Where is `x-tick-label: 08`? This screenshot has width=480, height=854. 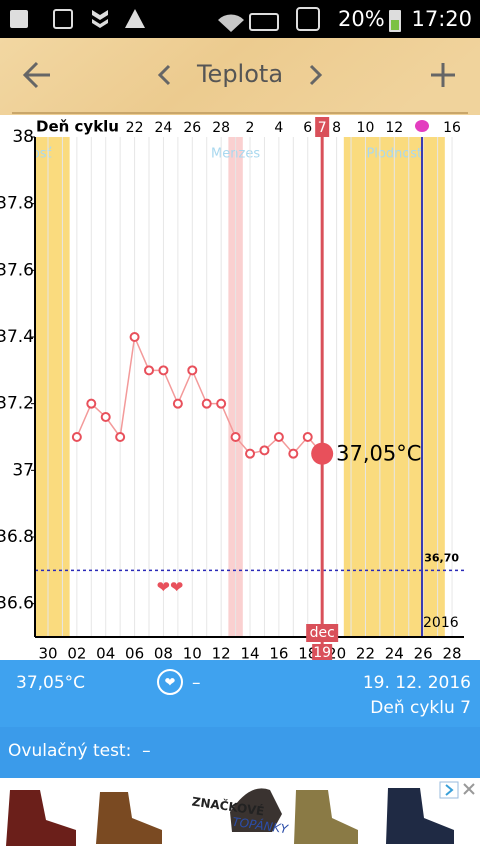
x-tick-label: 08 is located at coordinates (163, 654).